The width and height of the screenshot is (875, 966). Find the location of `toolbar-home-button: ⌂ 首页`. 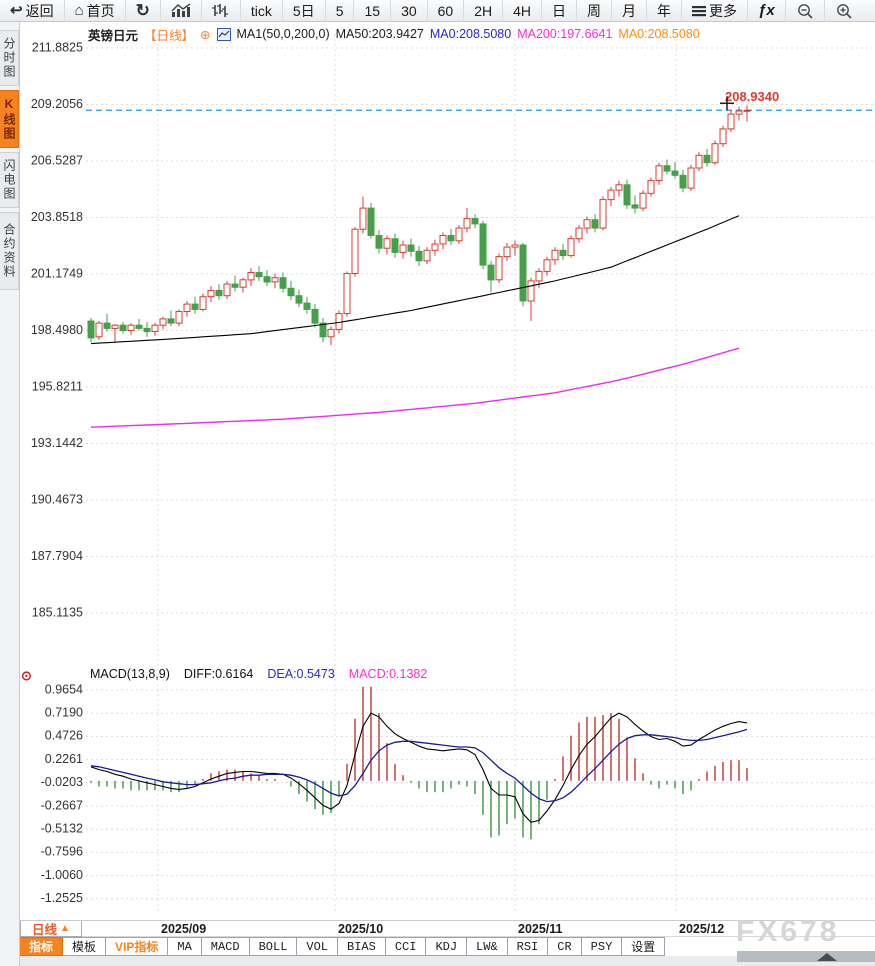

toolbar-home-button: ⌂ 首页 is located at coordinates (94, 11).